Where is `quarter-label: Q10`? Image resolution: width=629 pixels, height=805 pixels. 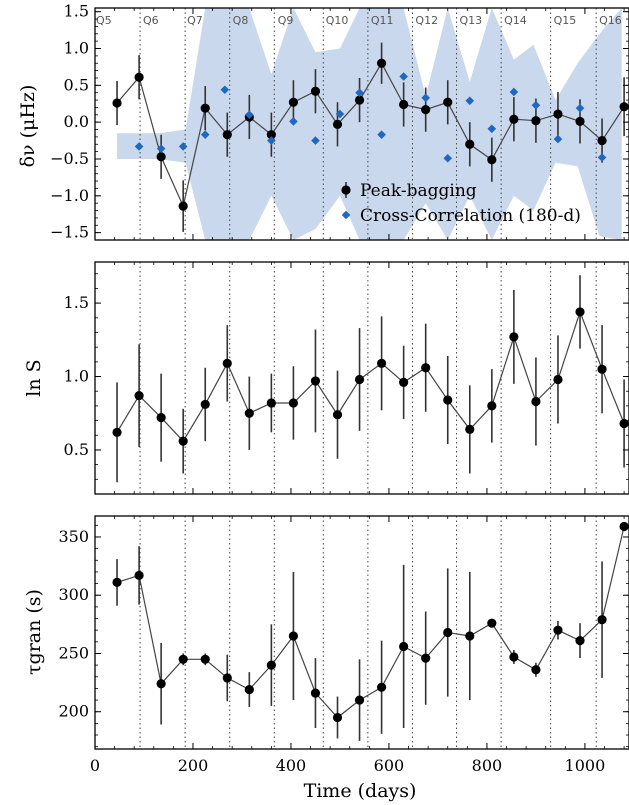 quarter-label: Q10 is located at coordinates (337, 20).